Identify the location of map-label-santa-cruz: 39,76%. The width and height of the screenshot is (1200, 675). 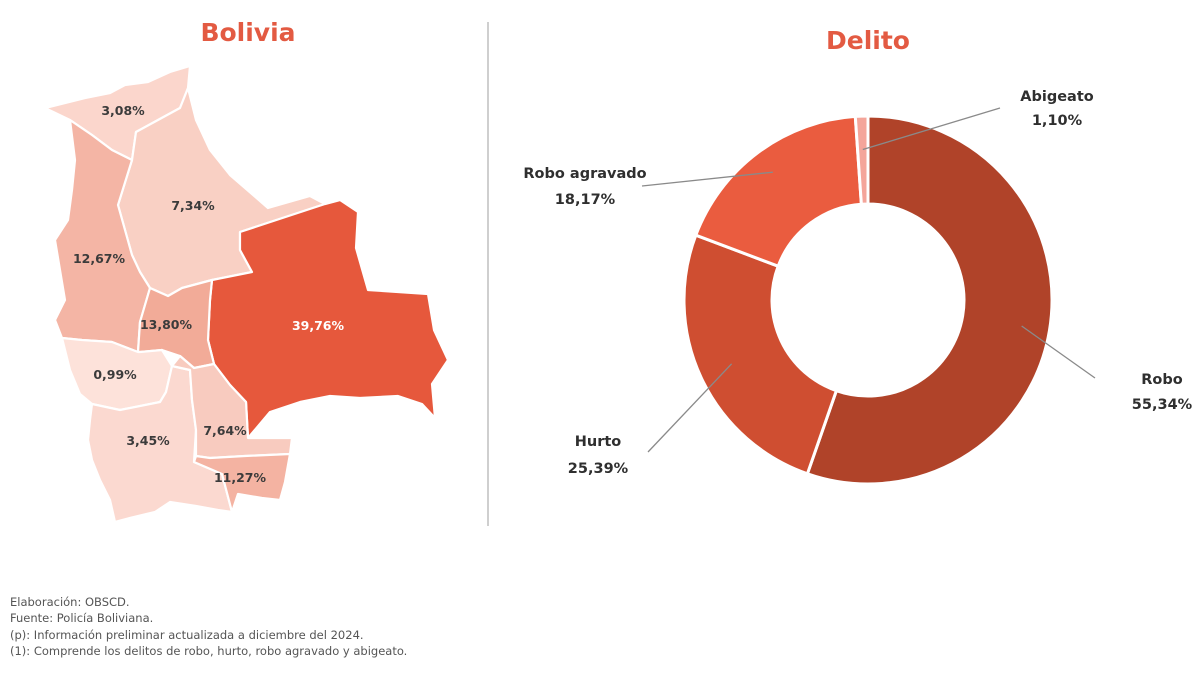
(318, 325).